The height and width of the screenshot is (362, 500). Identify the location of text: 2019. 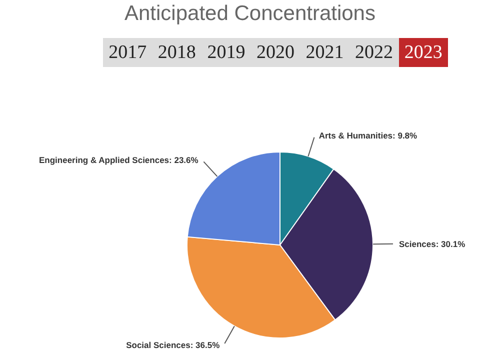
(226, 53).